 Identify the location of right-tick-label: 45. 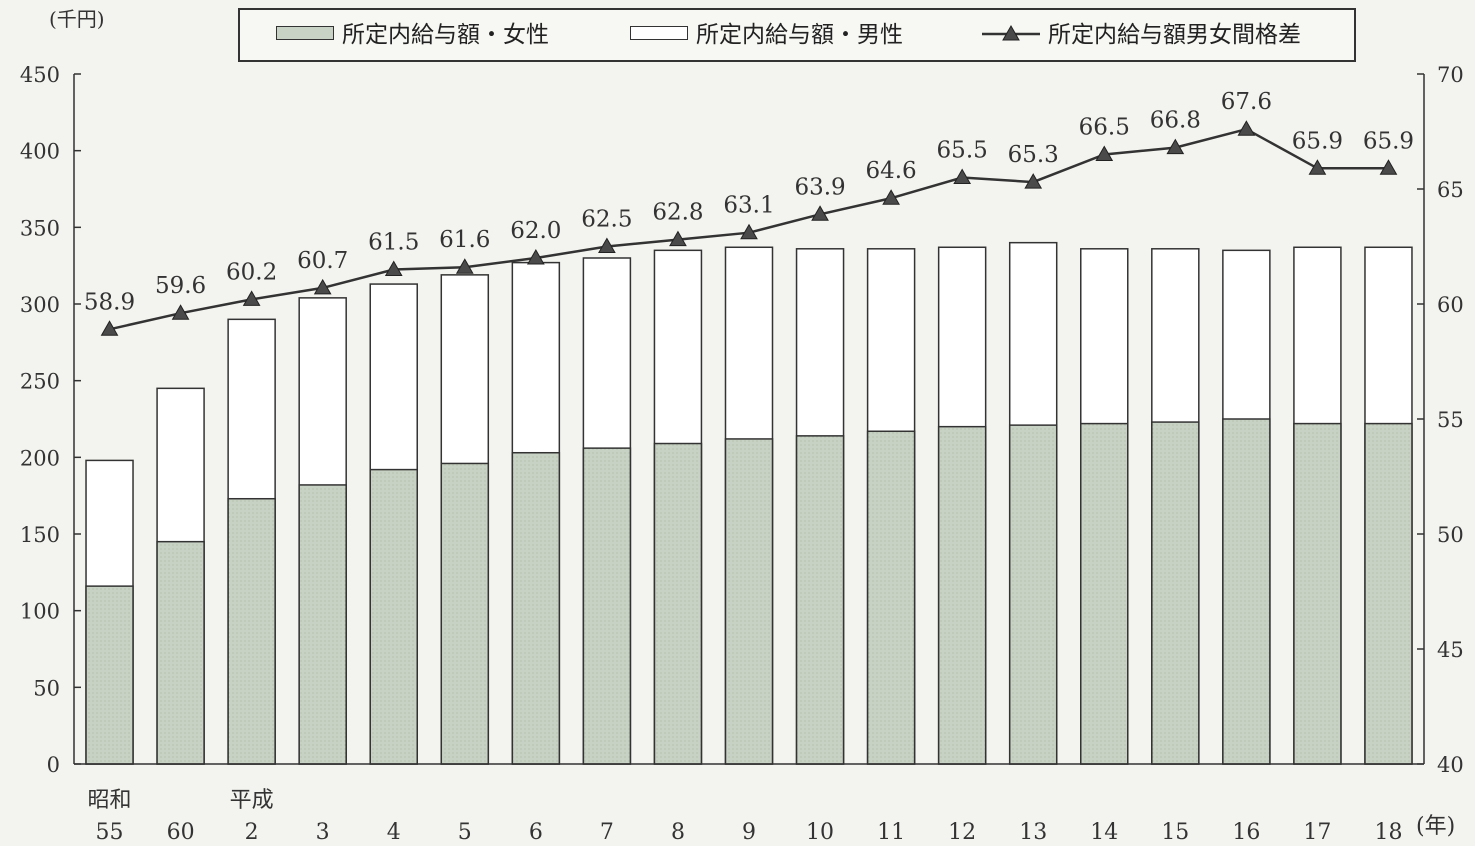
(1450, 650).